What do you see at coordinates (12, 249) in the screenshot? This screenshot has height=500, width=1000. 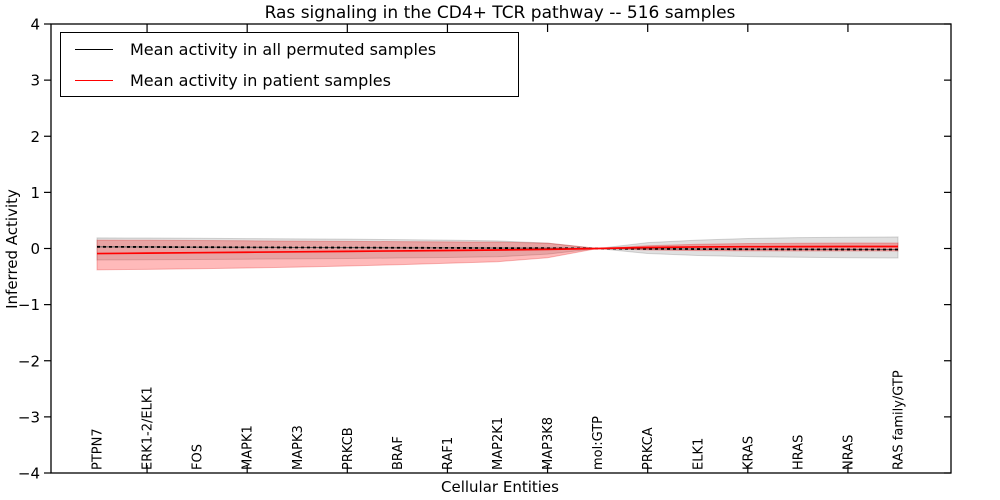 I see `y-axis-label: Inferred Activity` at bounding box center [12, 249].